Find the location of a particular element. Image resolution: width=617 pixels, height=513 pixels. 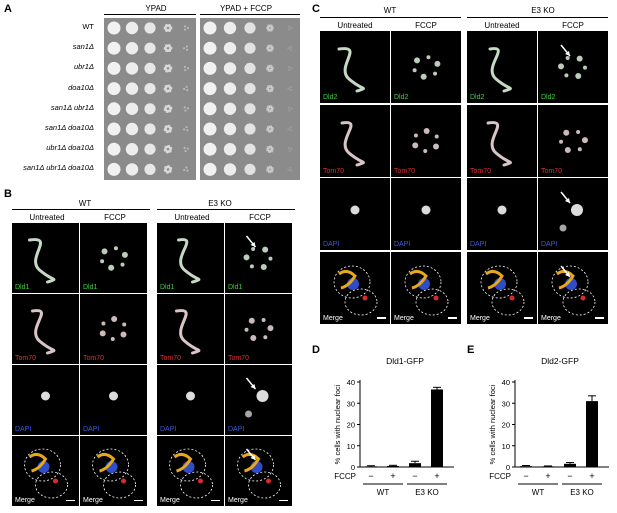

y-tick-label: 20 is located at coordinates (351, 425).